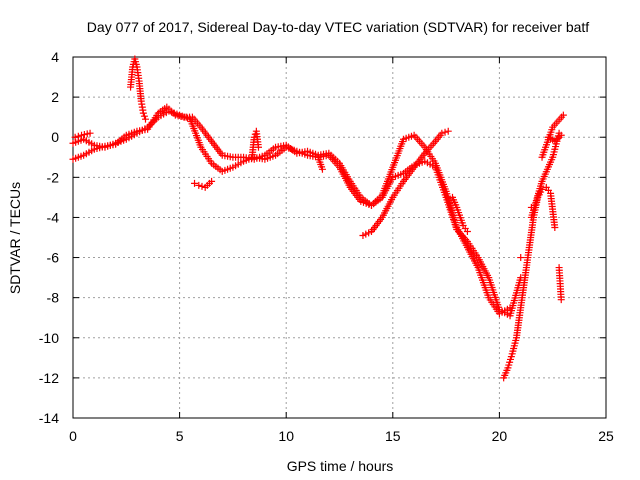  What do you see at coordinates (49, 378) in the screenshot?
I see `y-tick-label: -12` at bounding box center [49, 378].